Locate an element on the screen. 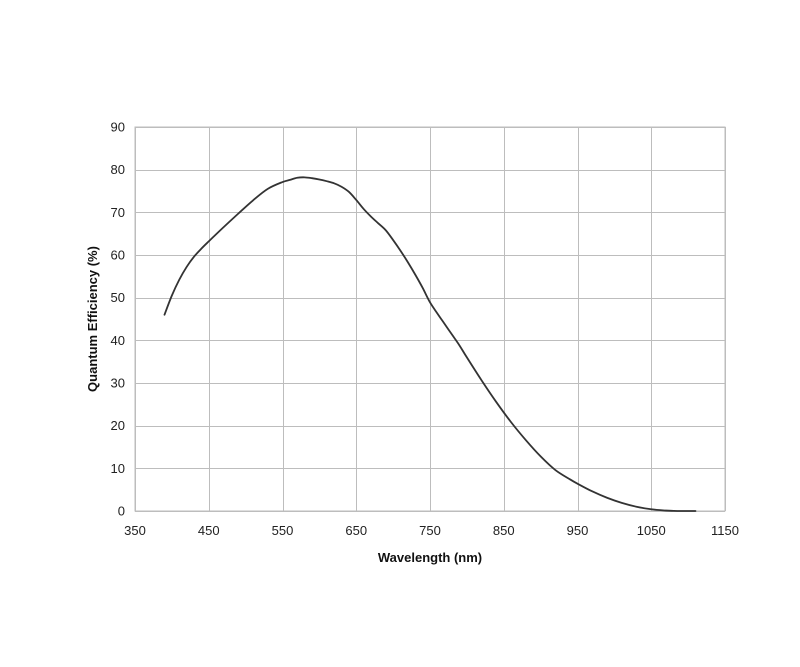 The image size is (800, 667). y-tick-label: 0 is located at coordinates (121, 511).